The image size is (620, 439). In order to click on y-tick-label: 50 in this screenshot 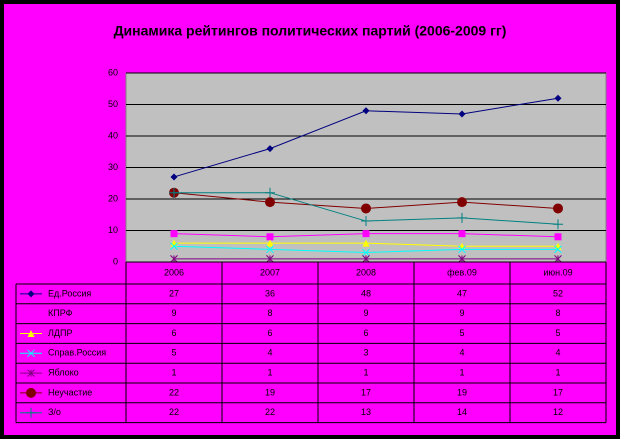, I will do `click(113, 104)`.